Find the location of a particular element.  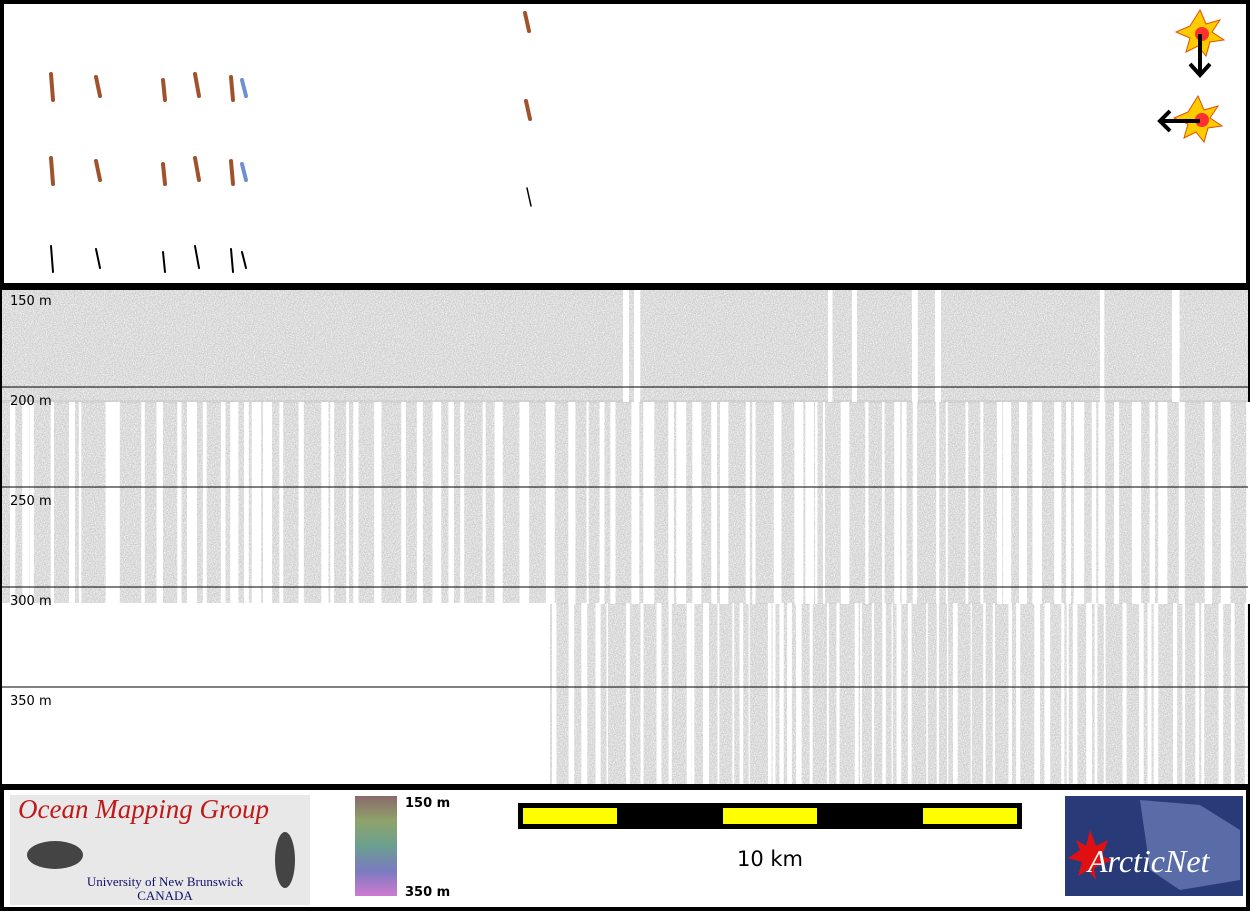

logo-line: University of New Brunswick is located at coordinates (165, 881).